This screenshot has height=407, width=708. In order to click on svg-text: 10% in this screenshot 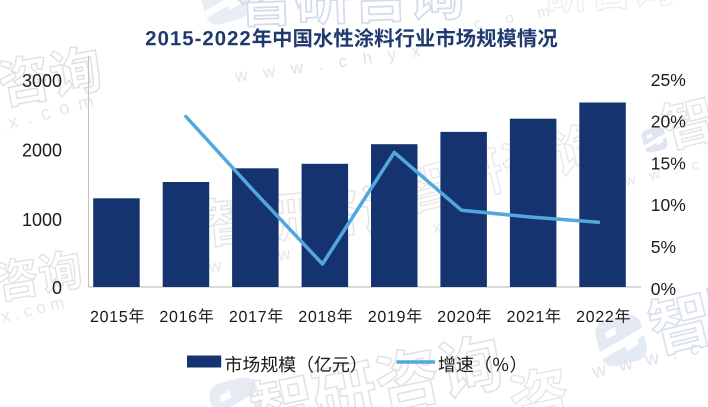, I will do `click(668, 205)`.